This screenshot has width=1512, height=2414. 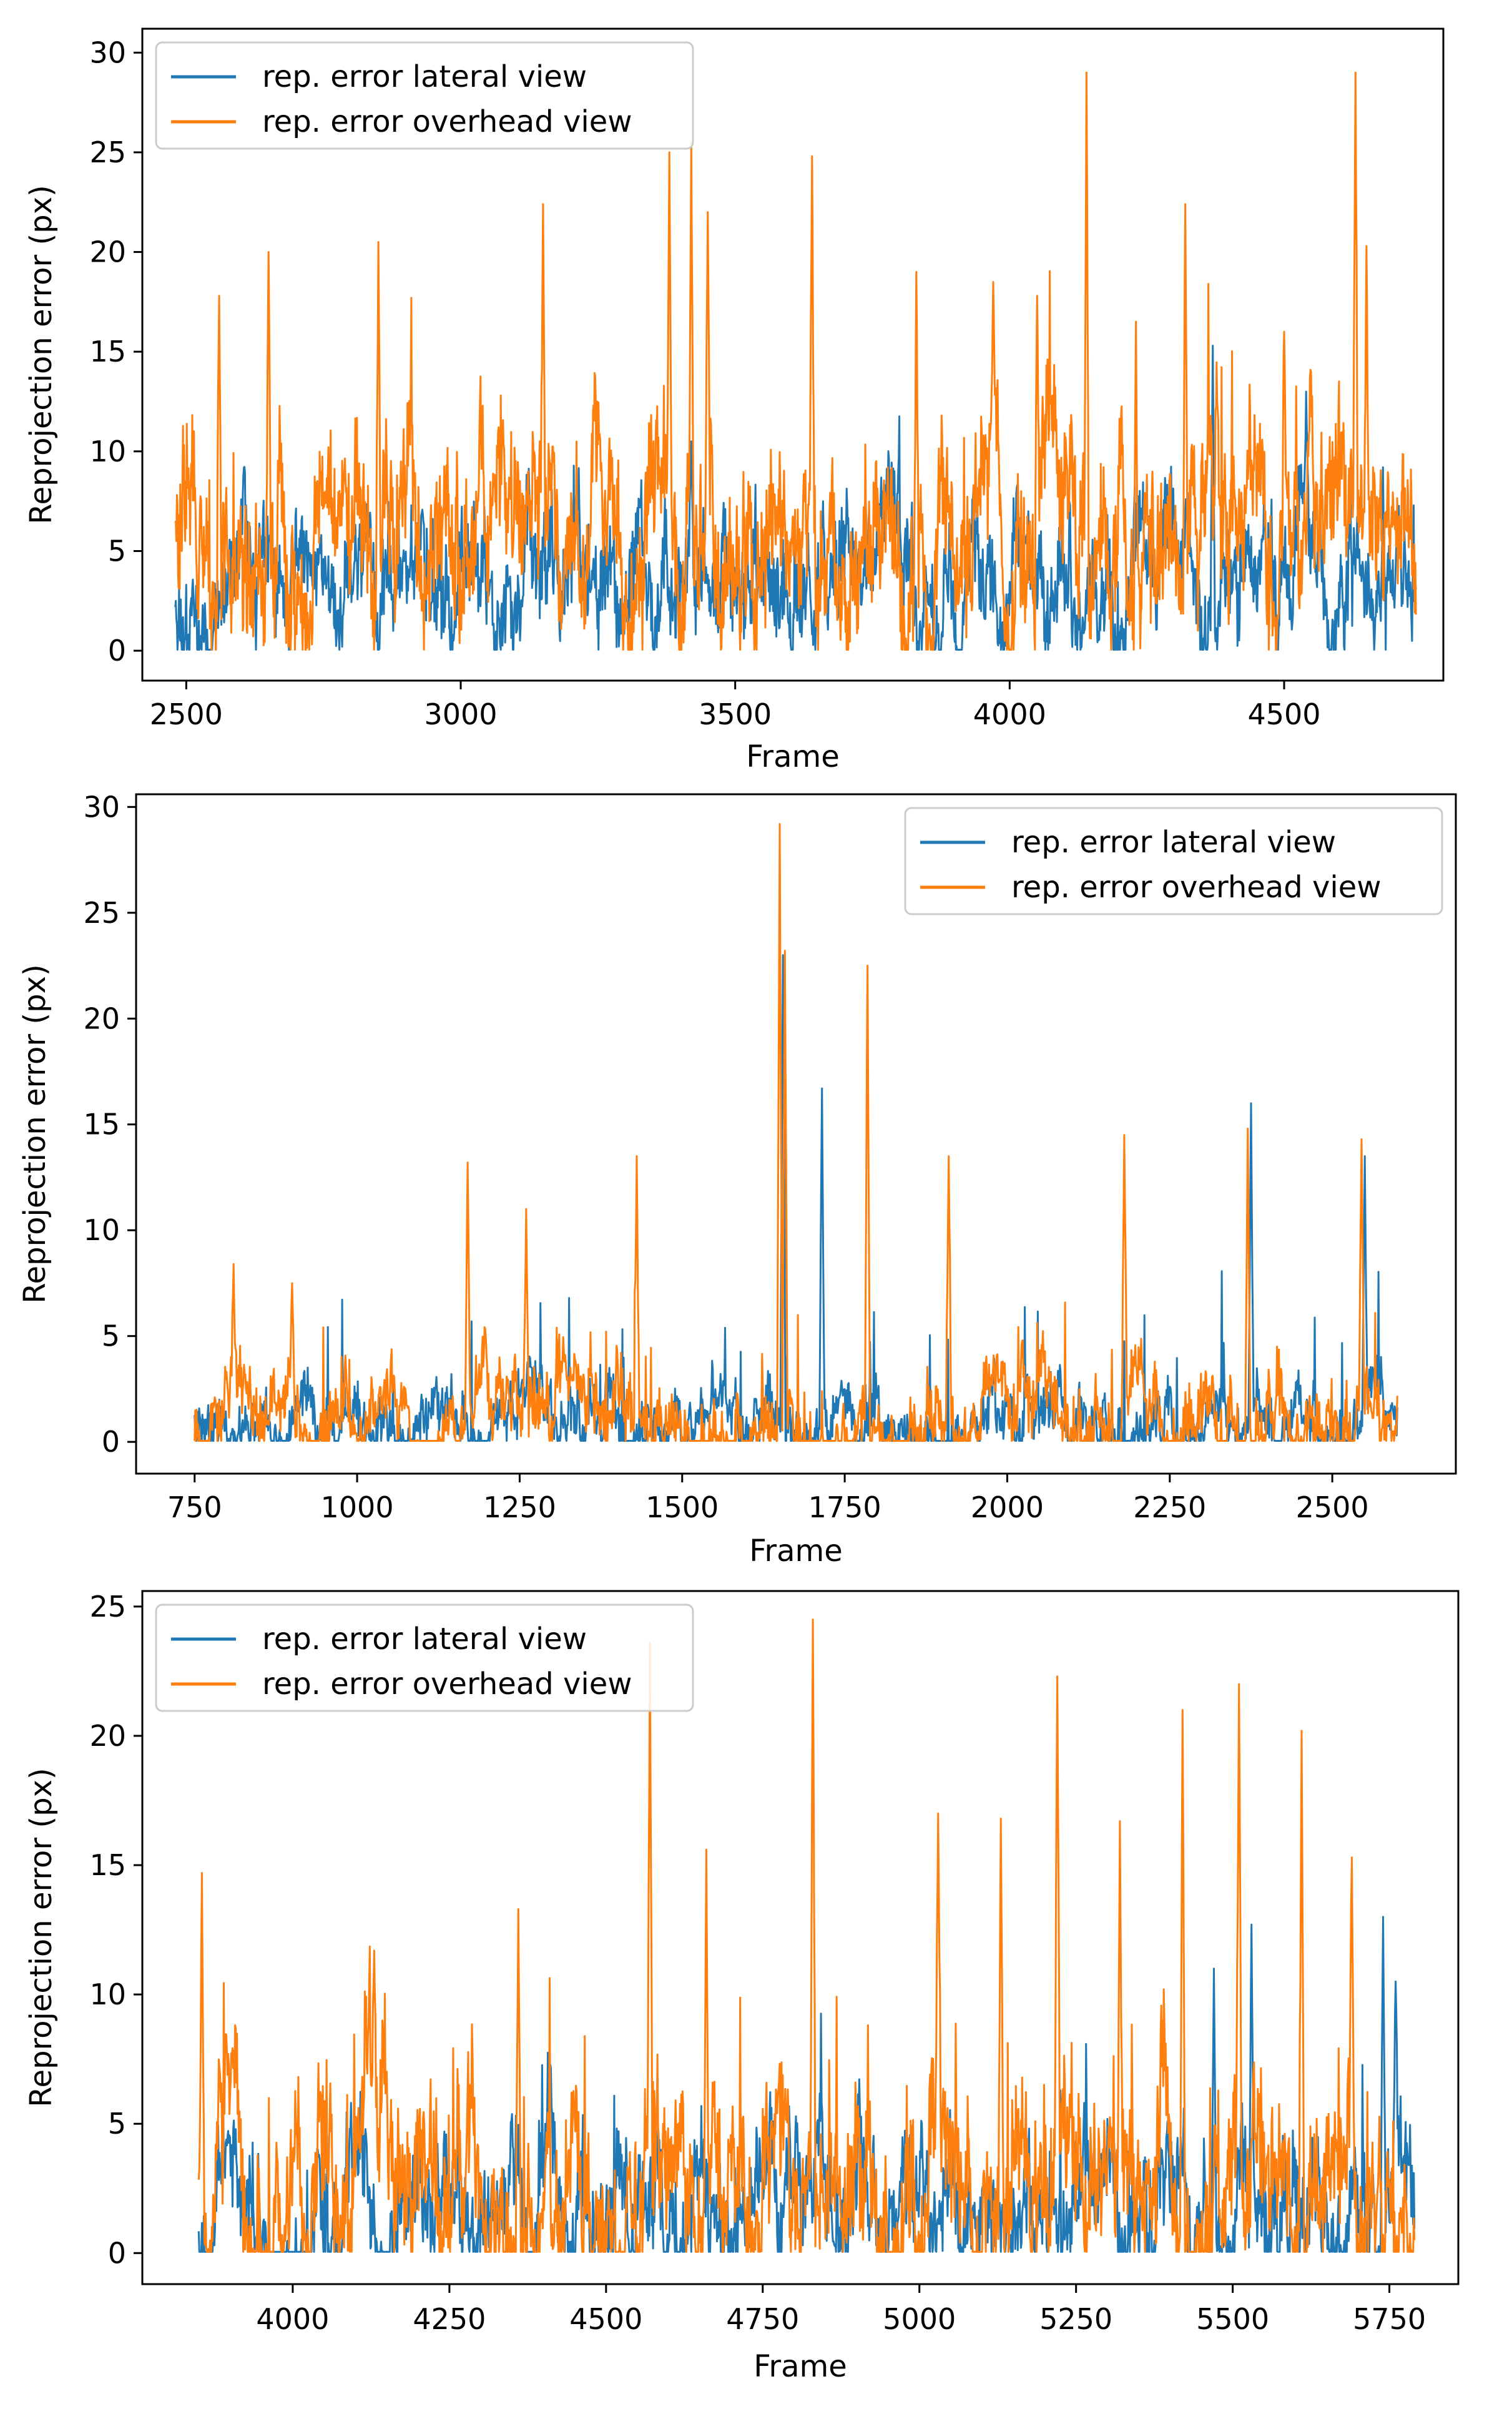 What do you see at coordinates (519, 1507) in the screenshot?
I see `x-tick-label: 1250` at bounding box center [519, 1507].